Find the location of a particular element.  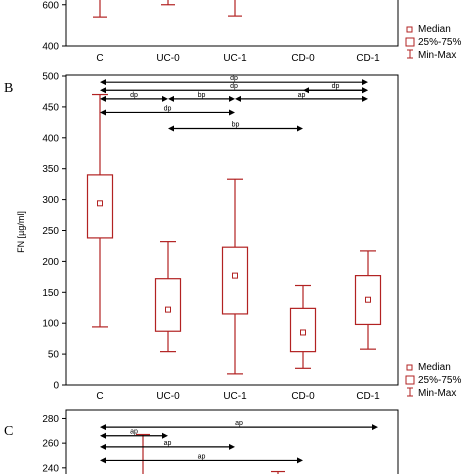

panel-b-significance-label: ap is located at coordinates (302, 95).